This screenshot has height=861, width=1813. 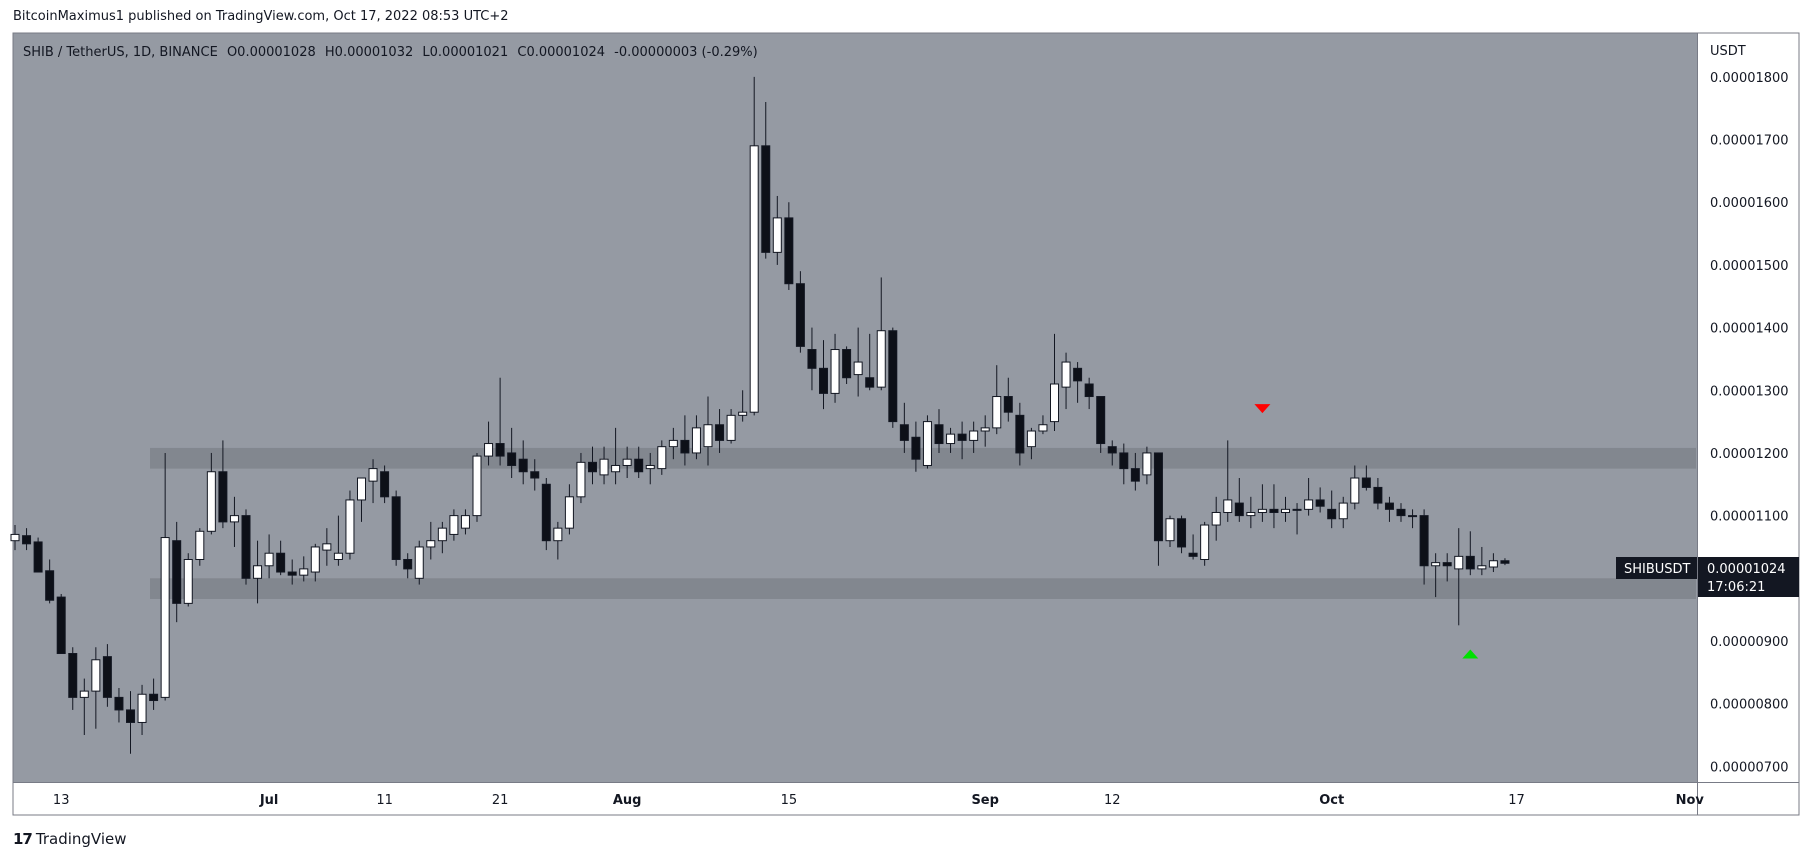 I want to click on footer-branding: 17 TradingView, so click(x=70, y=839).